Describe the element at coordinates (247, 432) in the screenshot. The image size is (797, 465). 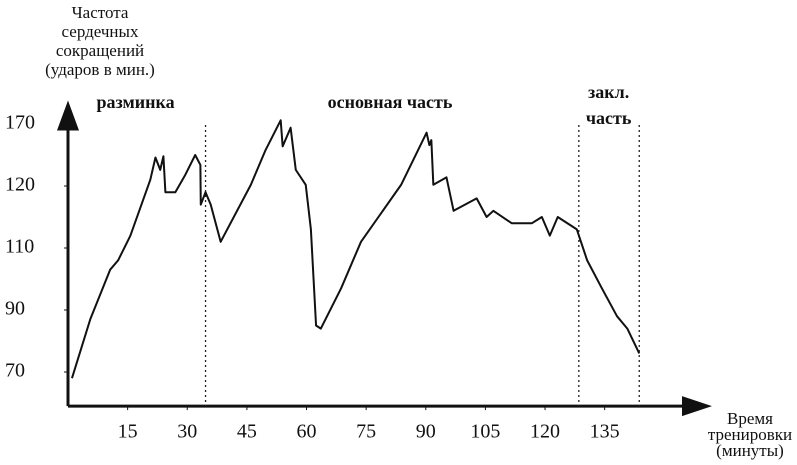
I see `x-tick-label: 45` at that location.